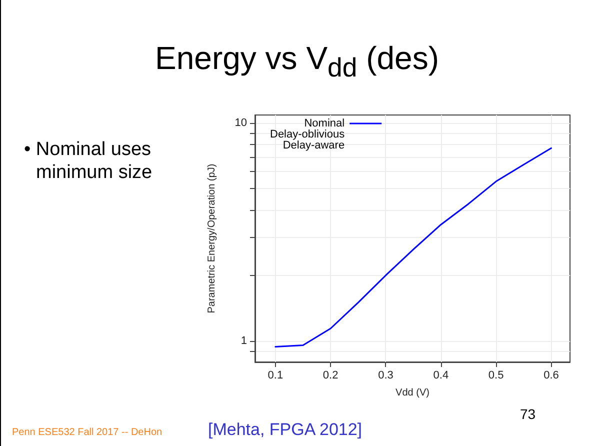 This screenshot has width=594, height=446. What do you see at coordinates (276, 376) in the screenshot?
I see `x-tick-label: 0.1` at bounding box center [276, 376].